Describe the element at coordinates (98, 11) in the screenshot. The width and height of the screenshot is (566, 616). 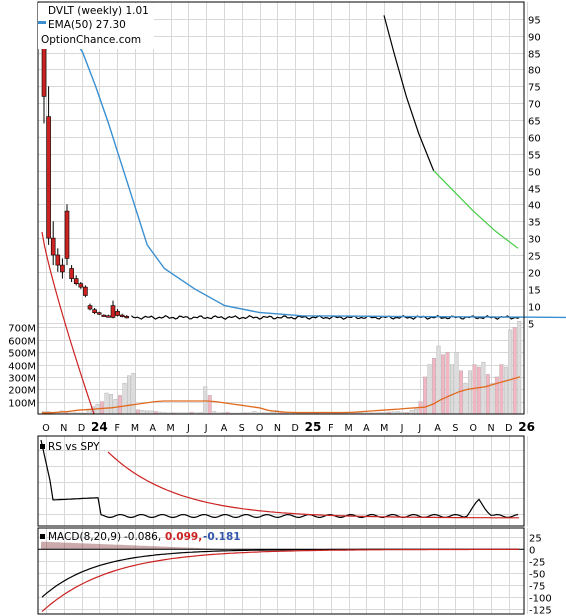
I see `chart-title: DVLT (weekly) 1.01` at that location.